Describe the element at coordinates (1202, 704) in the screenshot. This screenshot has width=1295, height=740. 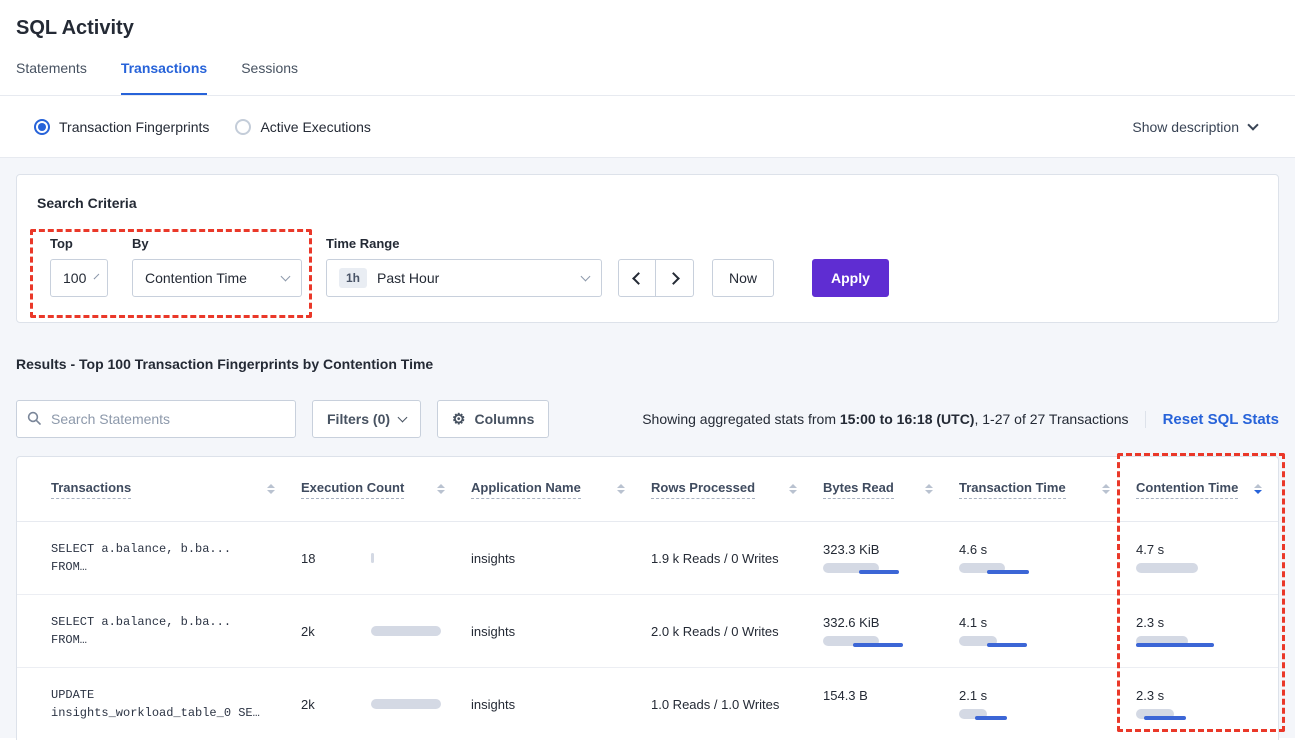
I see `contention-time-cell: 2.3 s` at that location.